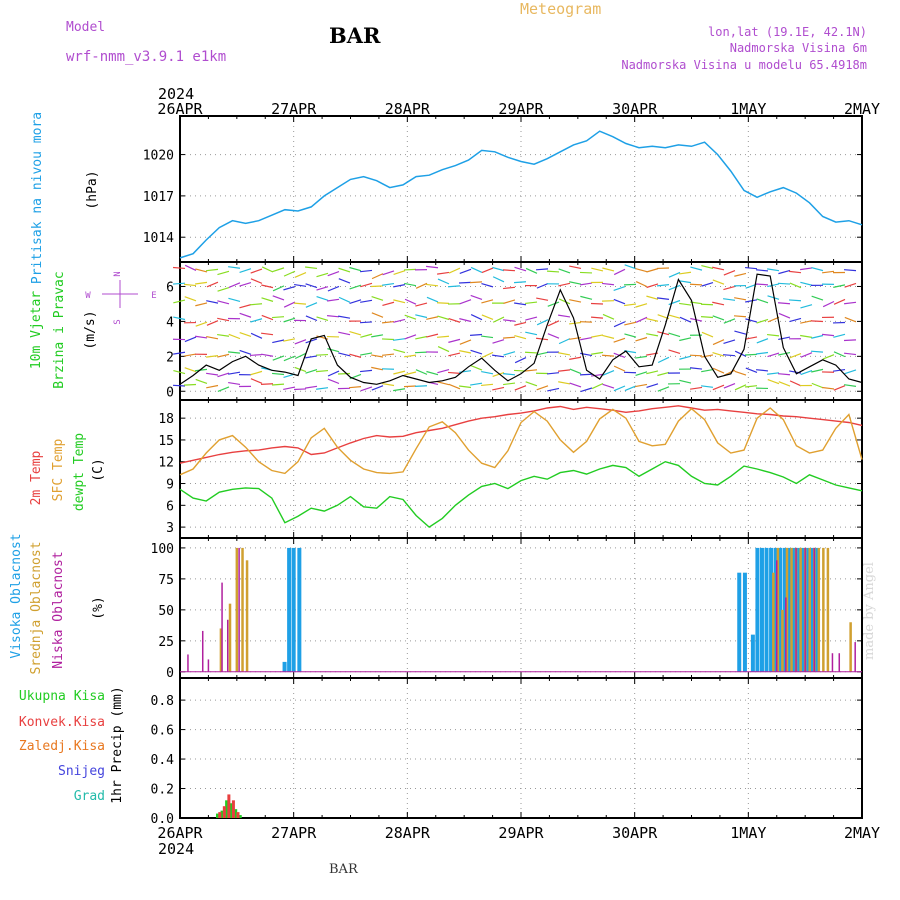  Describe the element at coordinates (180, 109) in the screenshot. I see `top-day-label: 26APR` at that location.